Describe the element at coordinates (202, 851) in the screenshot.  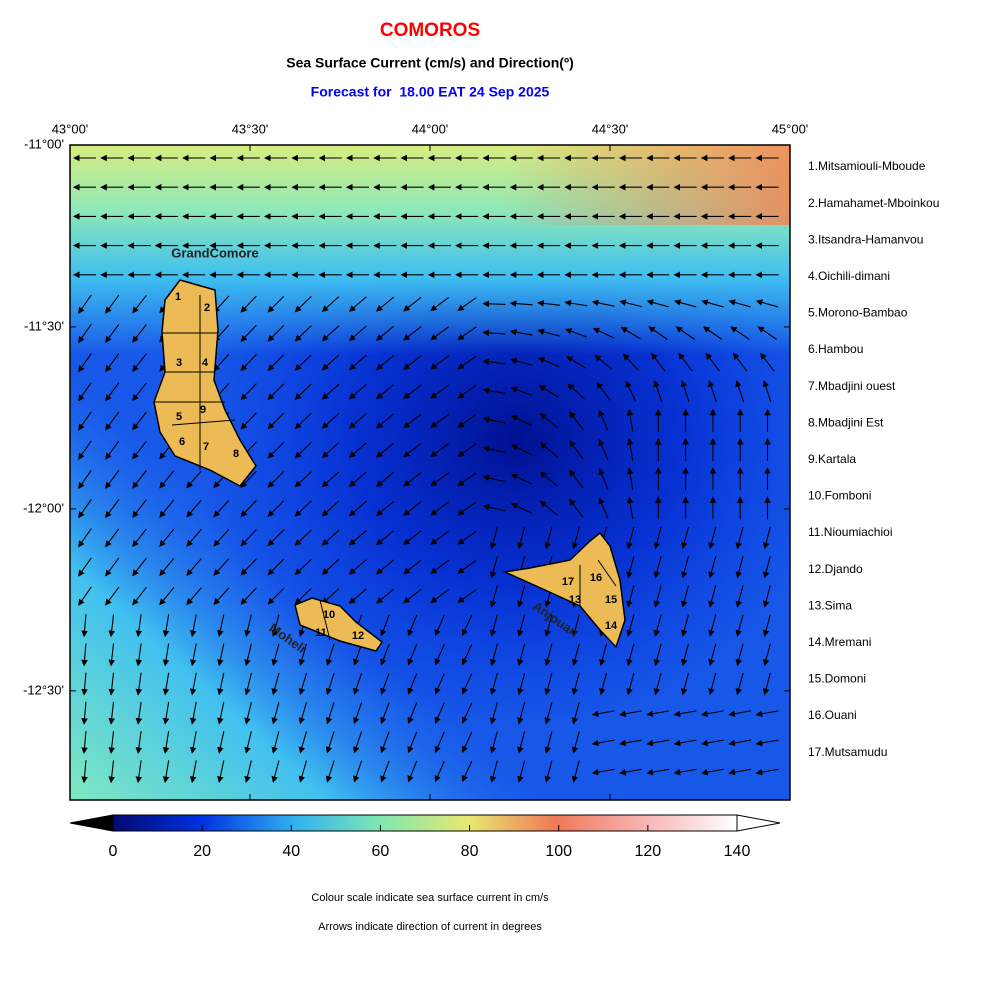
I see `colorbar-tick-label: 20` at that location.